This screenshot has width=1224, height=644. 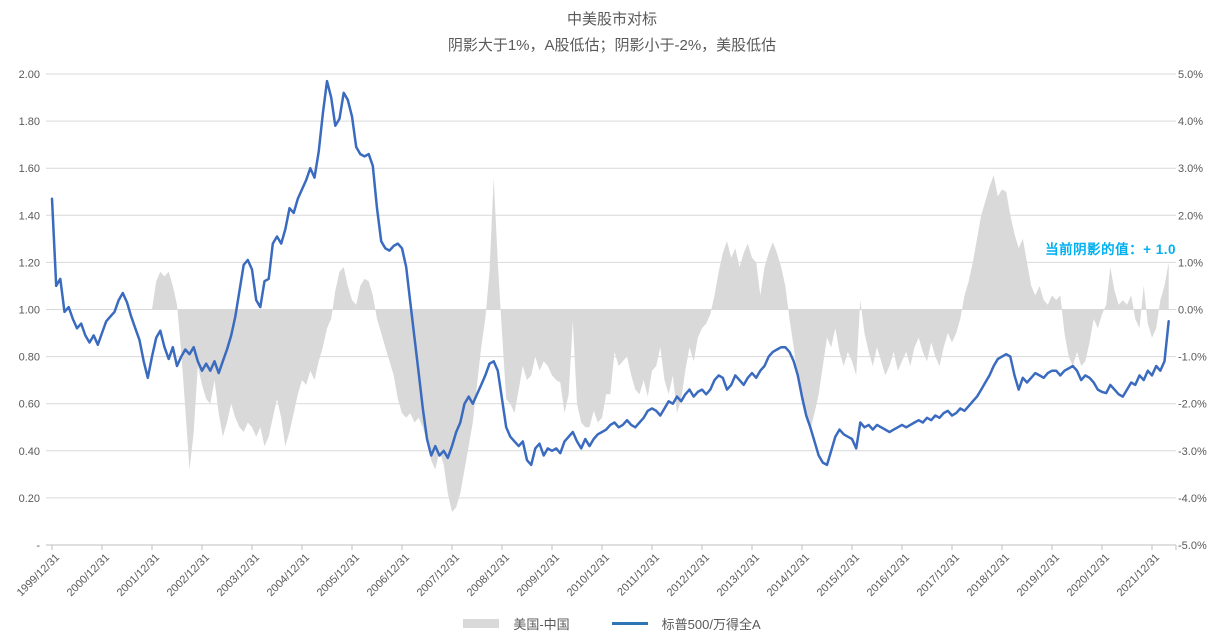 What do you see at coordinates (481, 623) in the screenshot?
I see `legend-area-swatch-icon` at bounding box center [481, 623].